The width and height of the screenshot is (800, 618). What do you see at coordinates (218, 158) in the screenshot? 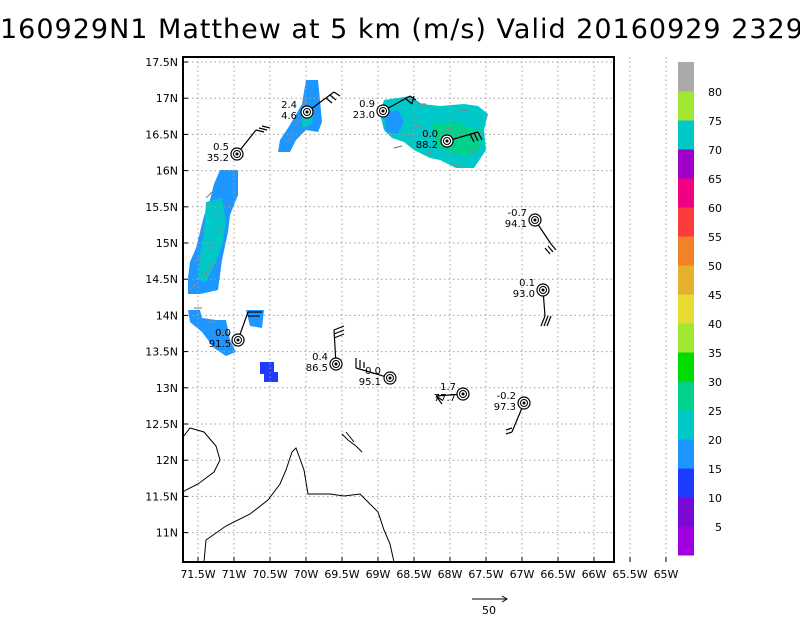
I see `station-value-bottom: 35.2` at bounding box center [218, 158].